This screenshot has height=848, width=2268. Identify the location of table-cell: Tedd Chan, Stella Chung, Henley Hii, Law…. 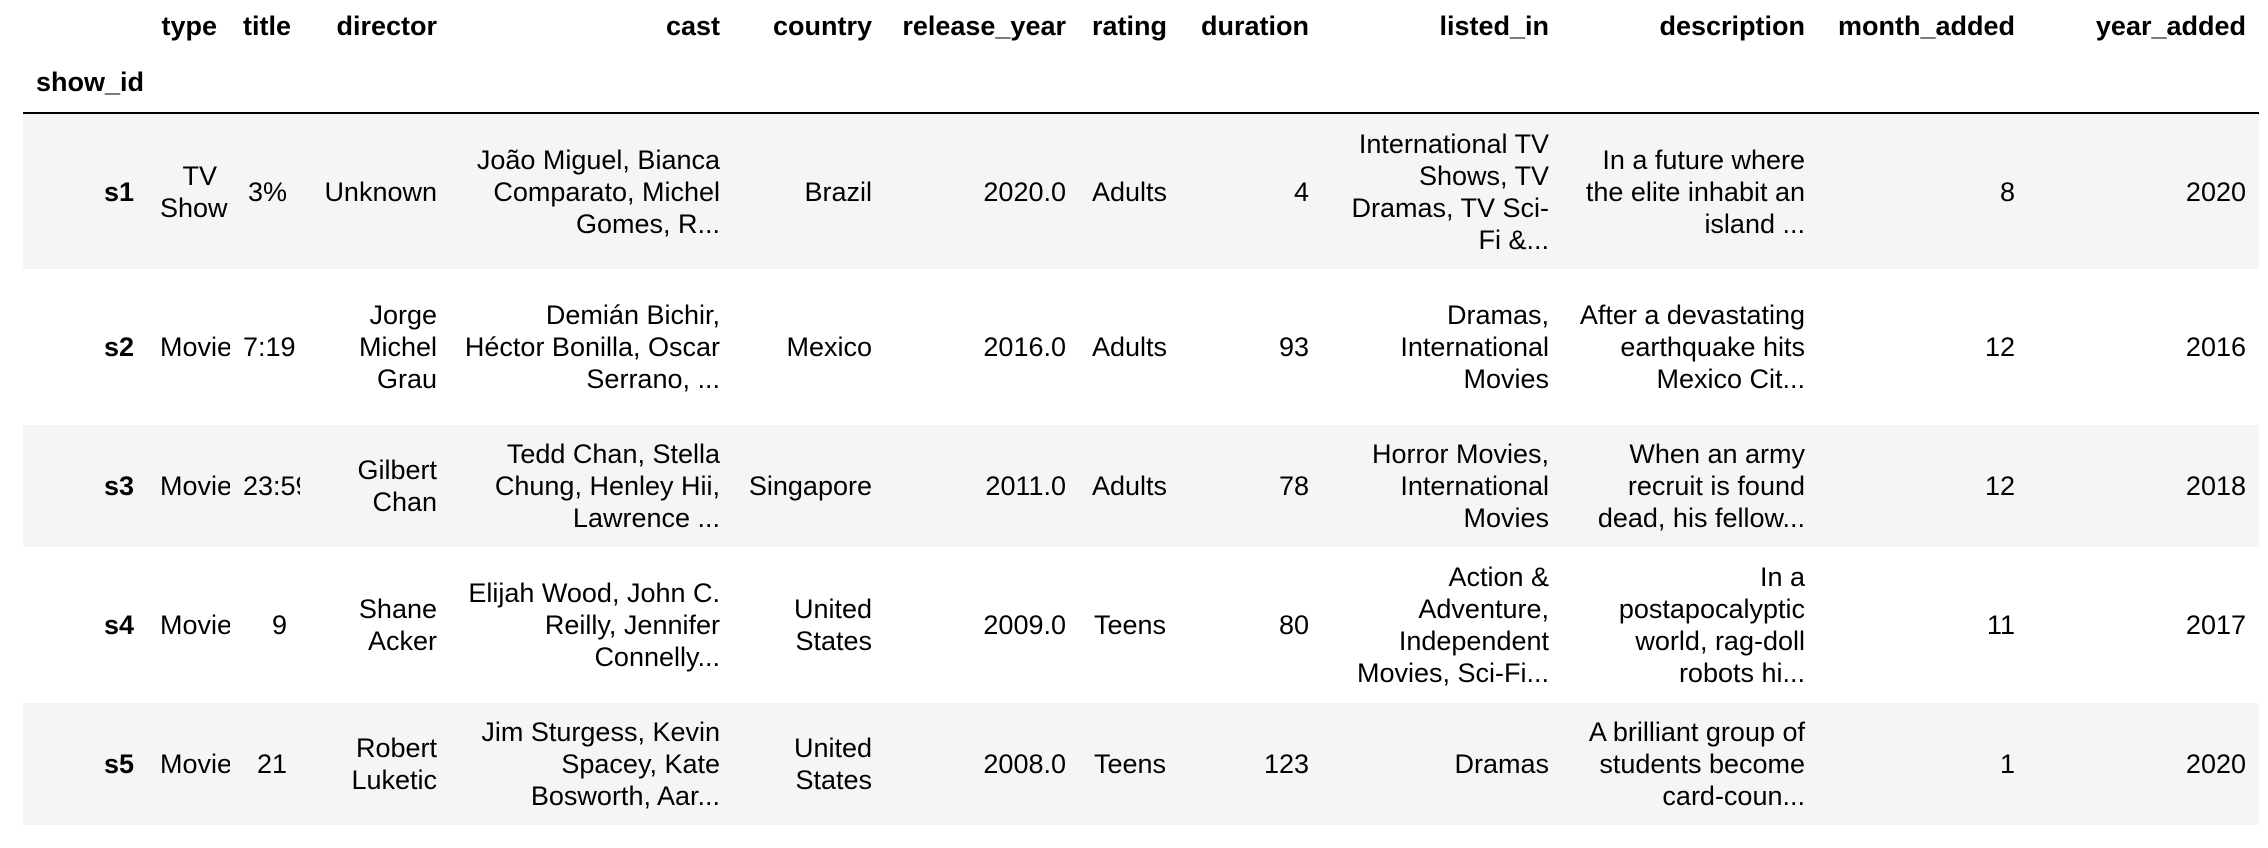
(607, 486).